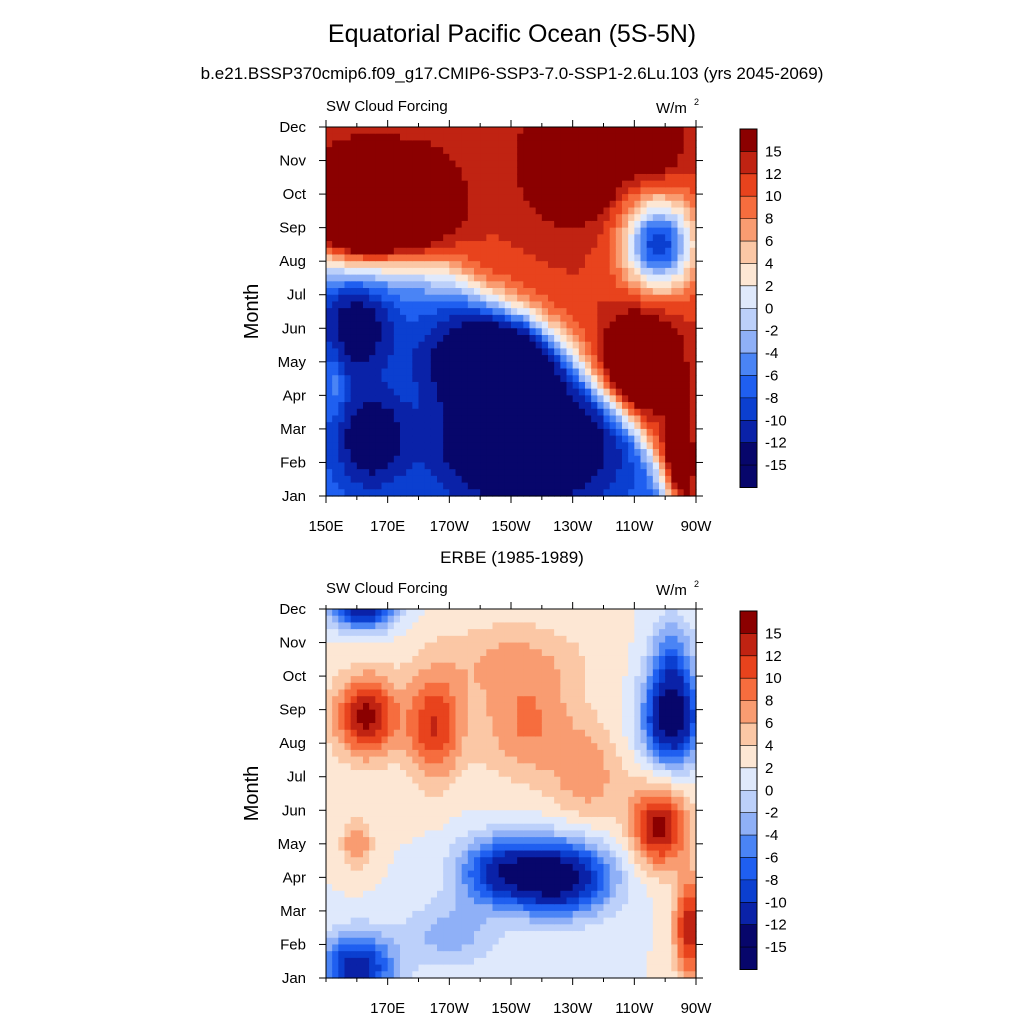 The height and width of the screenshot is (1024, 1024). What do you see at coordinates (748, 319) in the screenshot?
I see `colorbar-swatch` at bounding box center [748, 319].